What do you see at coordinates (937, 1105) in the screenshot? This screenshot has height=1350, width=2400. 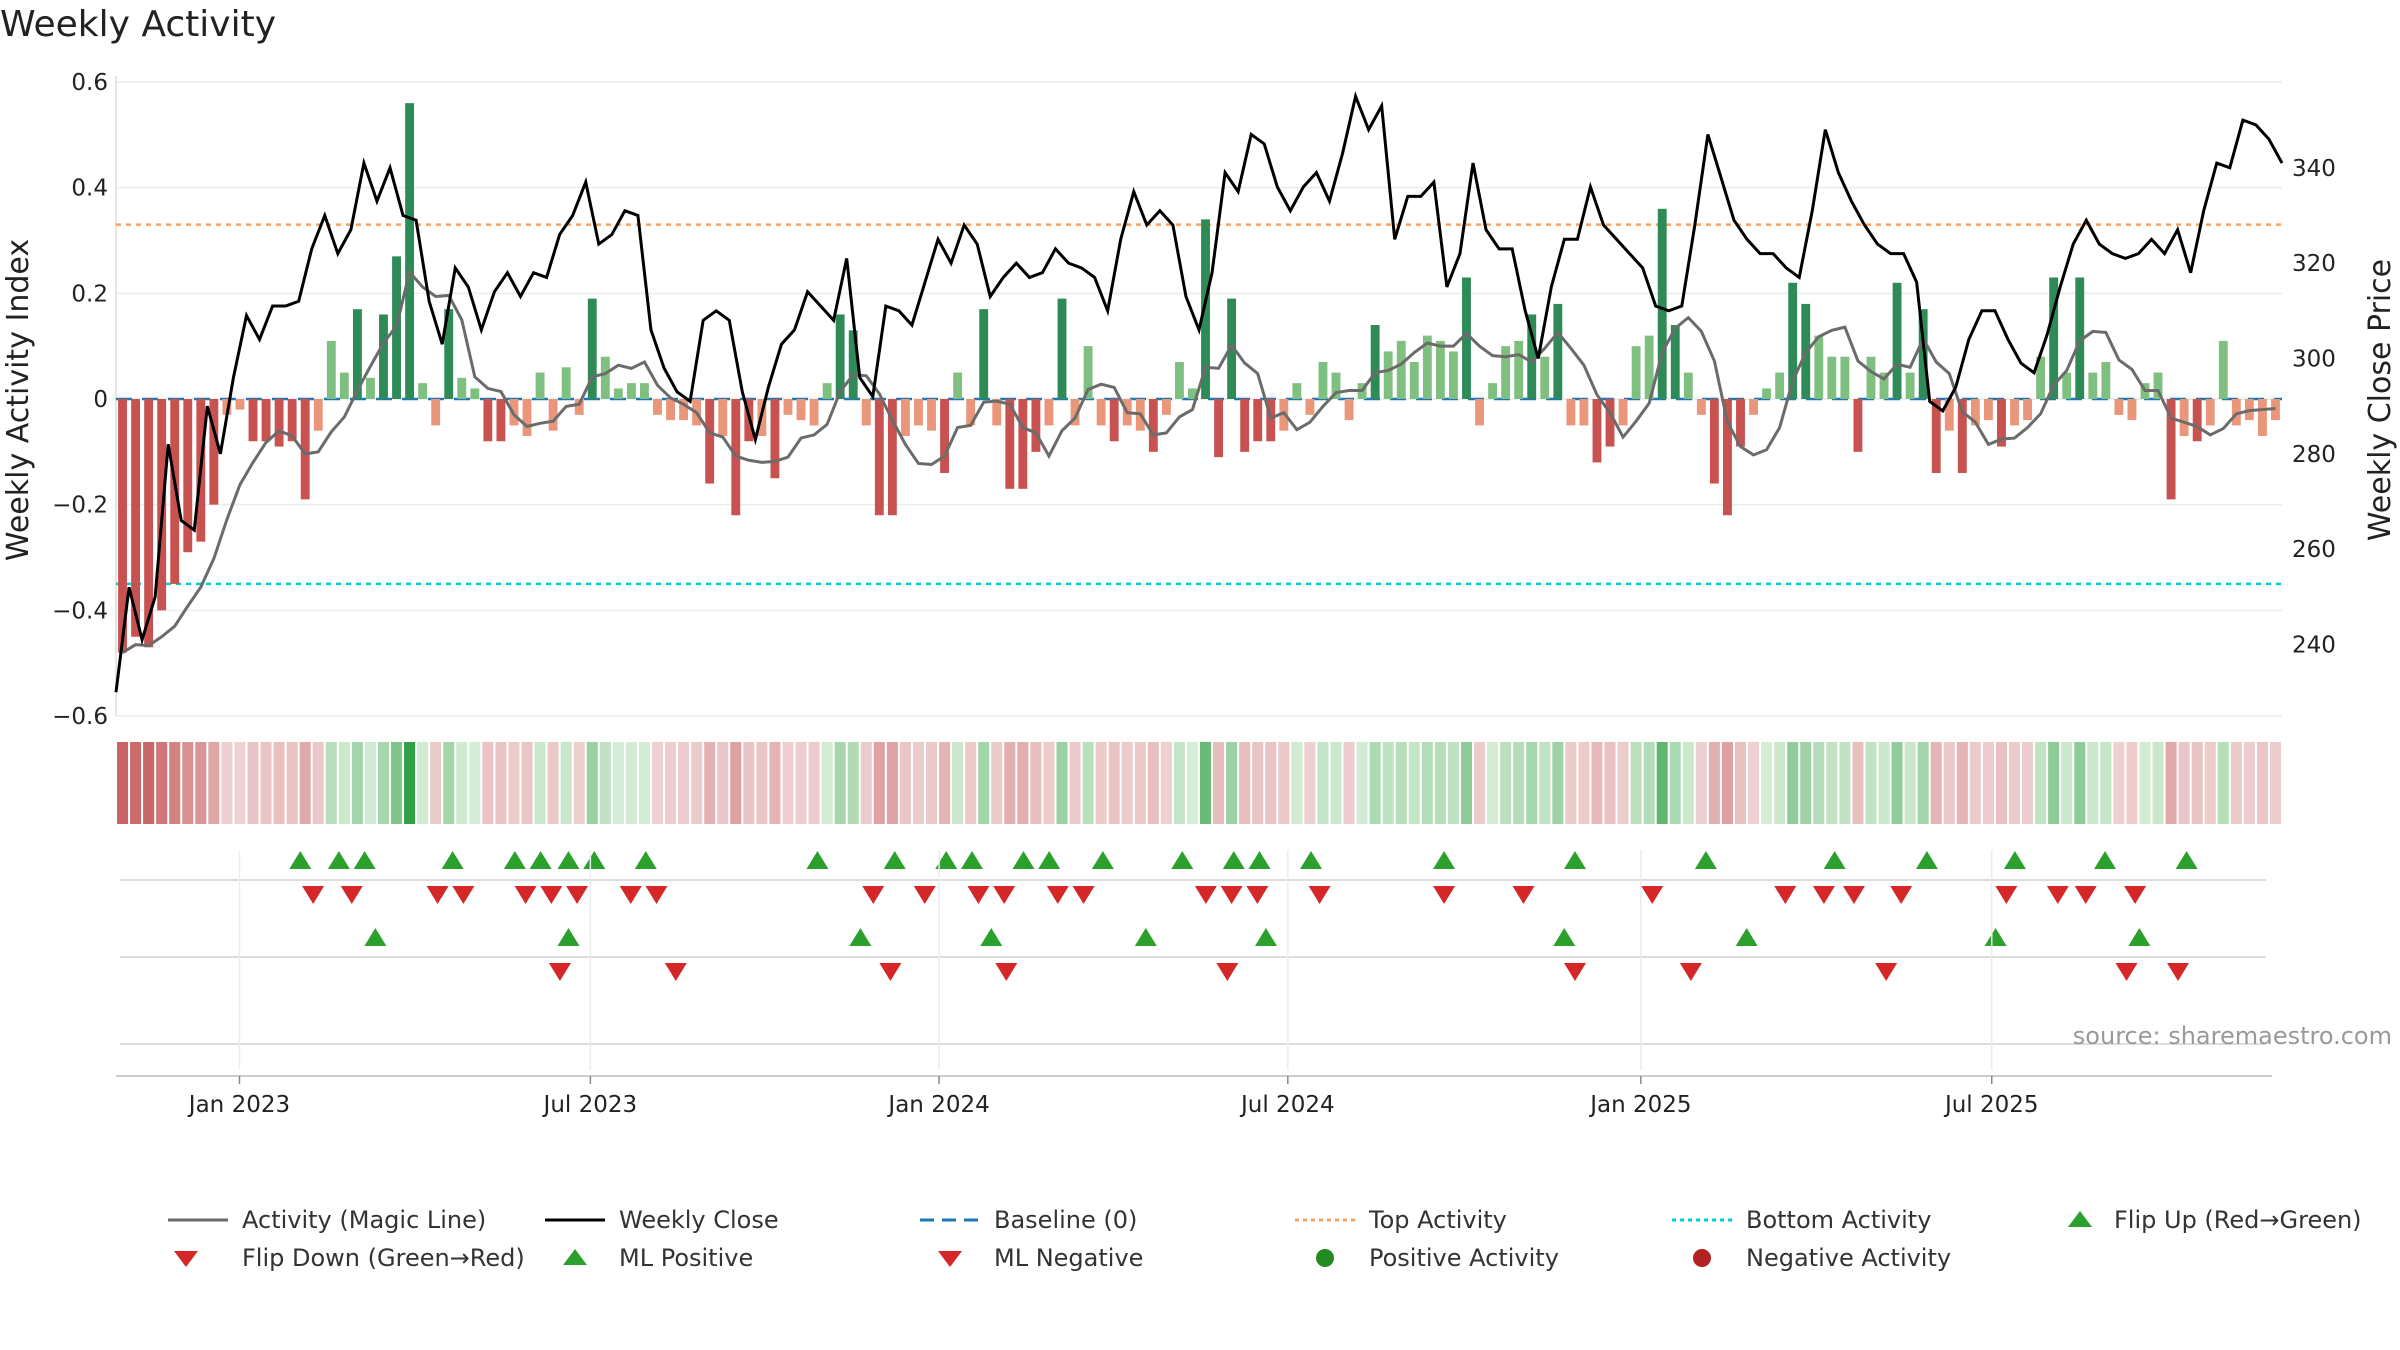 I see `x-tick-label: Jan 2024` at bounding box center [937, 1105].